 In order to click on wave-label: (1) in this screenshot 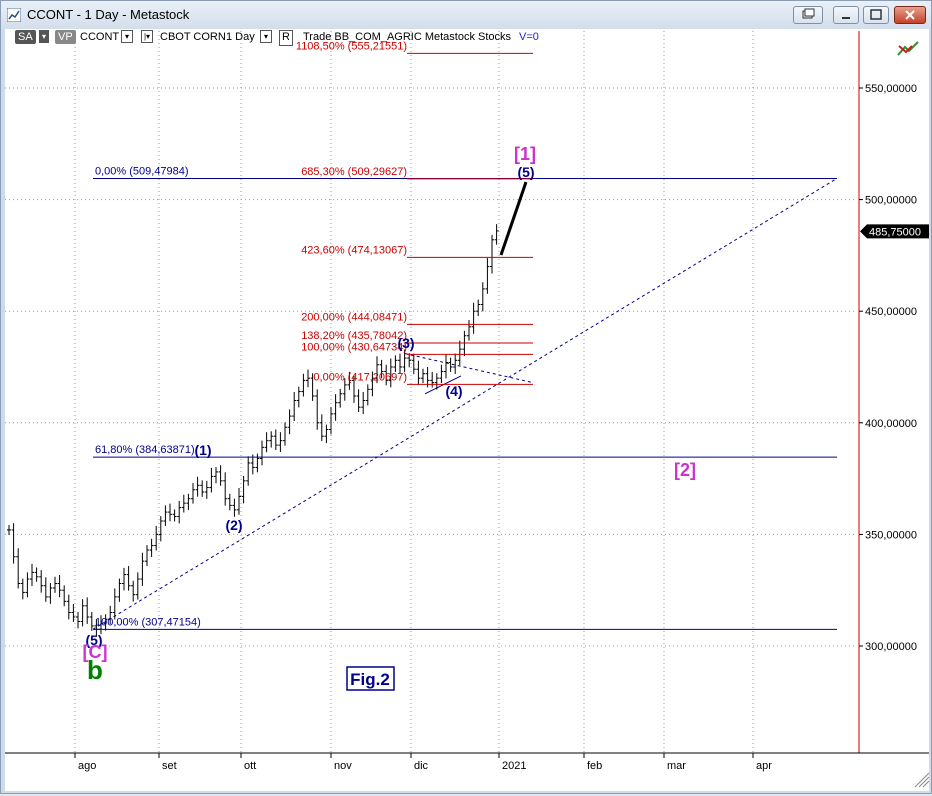, I will do `click(202, 450)`.